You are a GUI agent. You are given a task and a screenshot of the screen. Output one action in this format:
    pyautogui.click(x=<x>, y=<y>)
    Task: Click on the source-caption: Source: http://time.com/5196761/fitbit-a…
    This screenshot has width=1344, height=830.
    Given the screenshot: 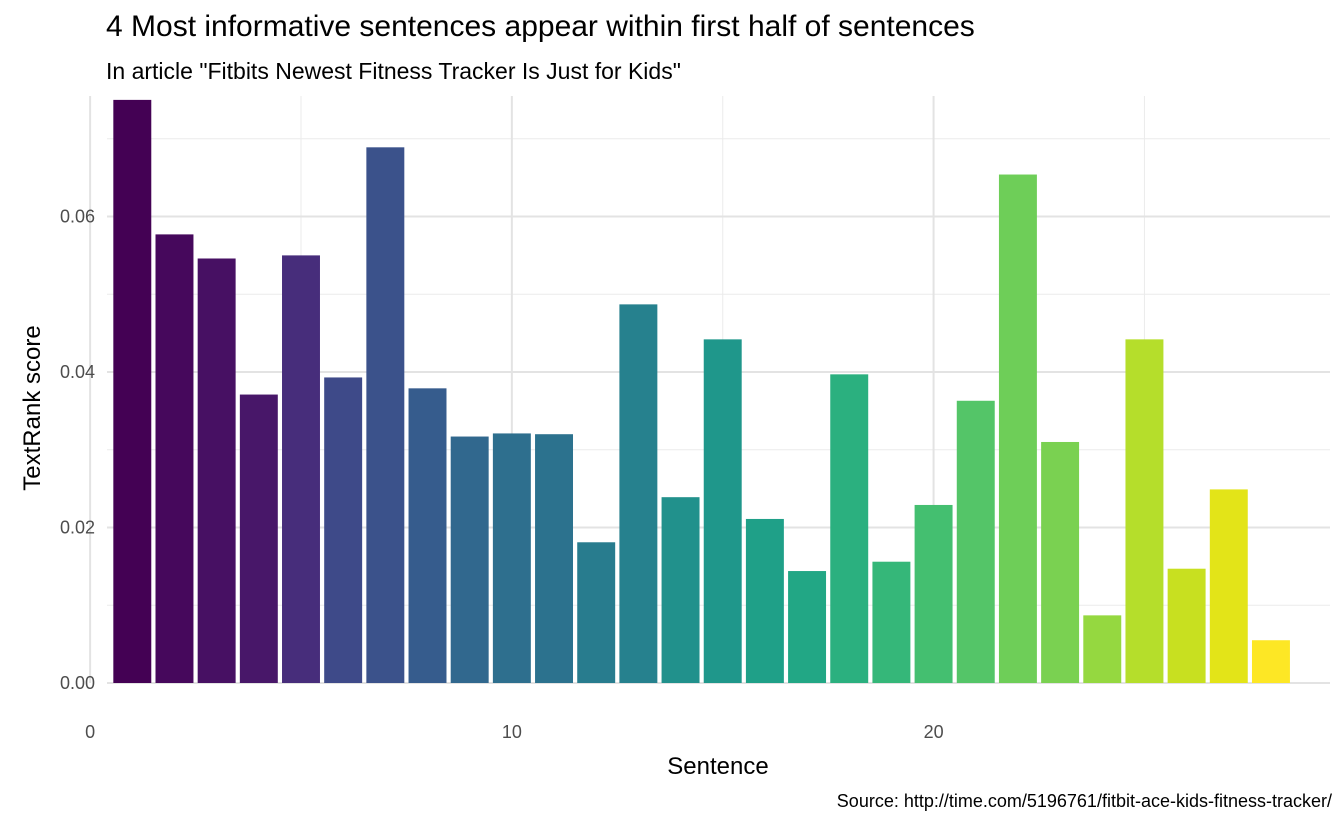 What is the action you would take?
    pyautogui.click(x=1084, y=801)
    